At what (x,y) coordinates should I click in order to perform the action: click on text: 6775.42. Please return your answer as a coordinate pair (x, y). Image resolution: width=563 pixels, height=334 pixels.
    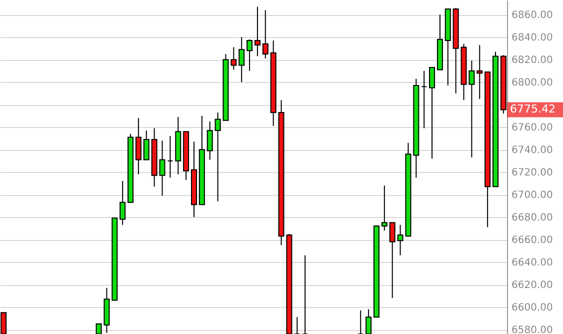
    Looking at the image, I should click on (533, 109).